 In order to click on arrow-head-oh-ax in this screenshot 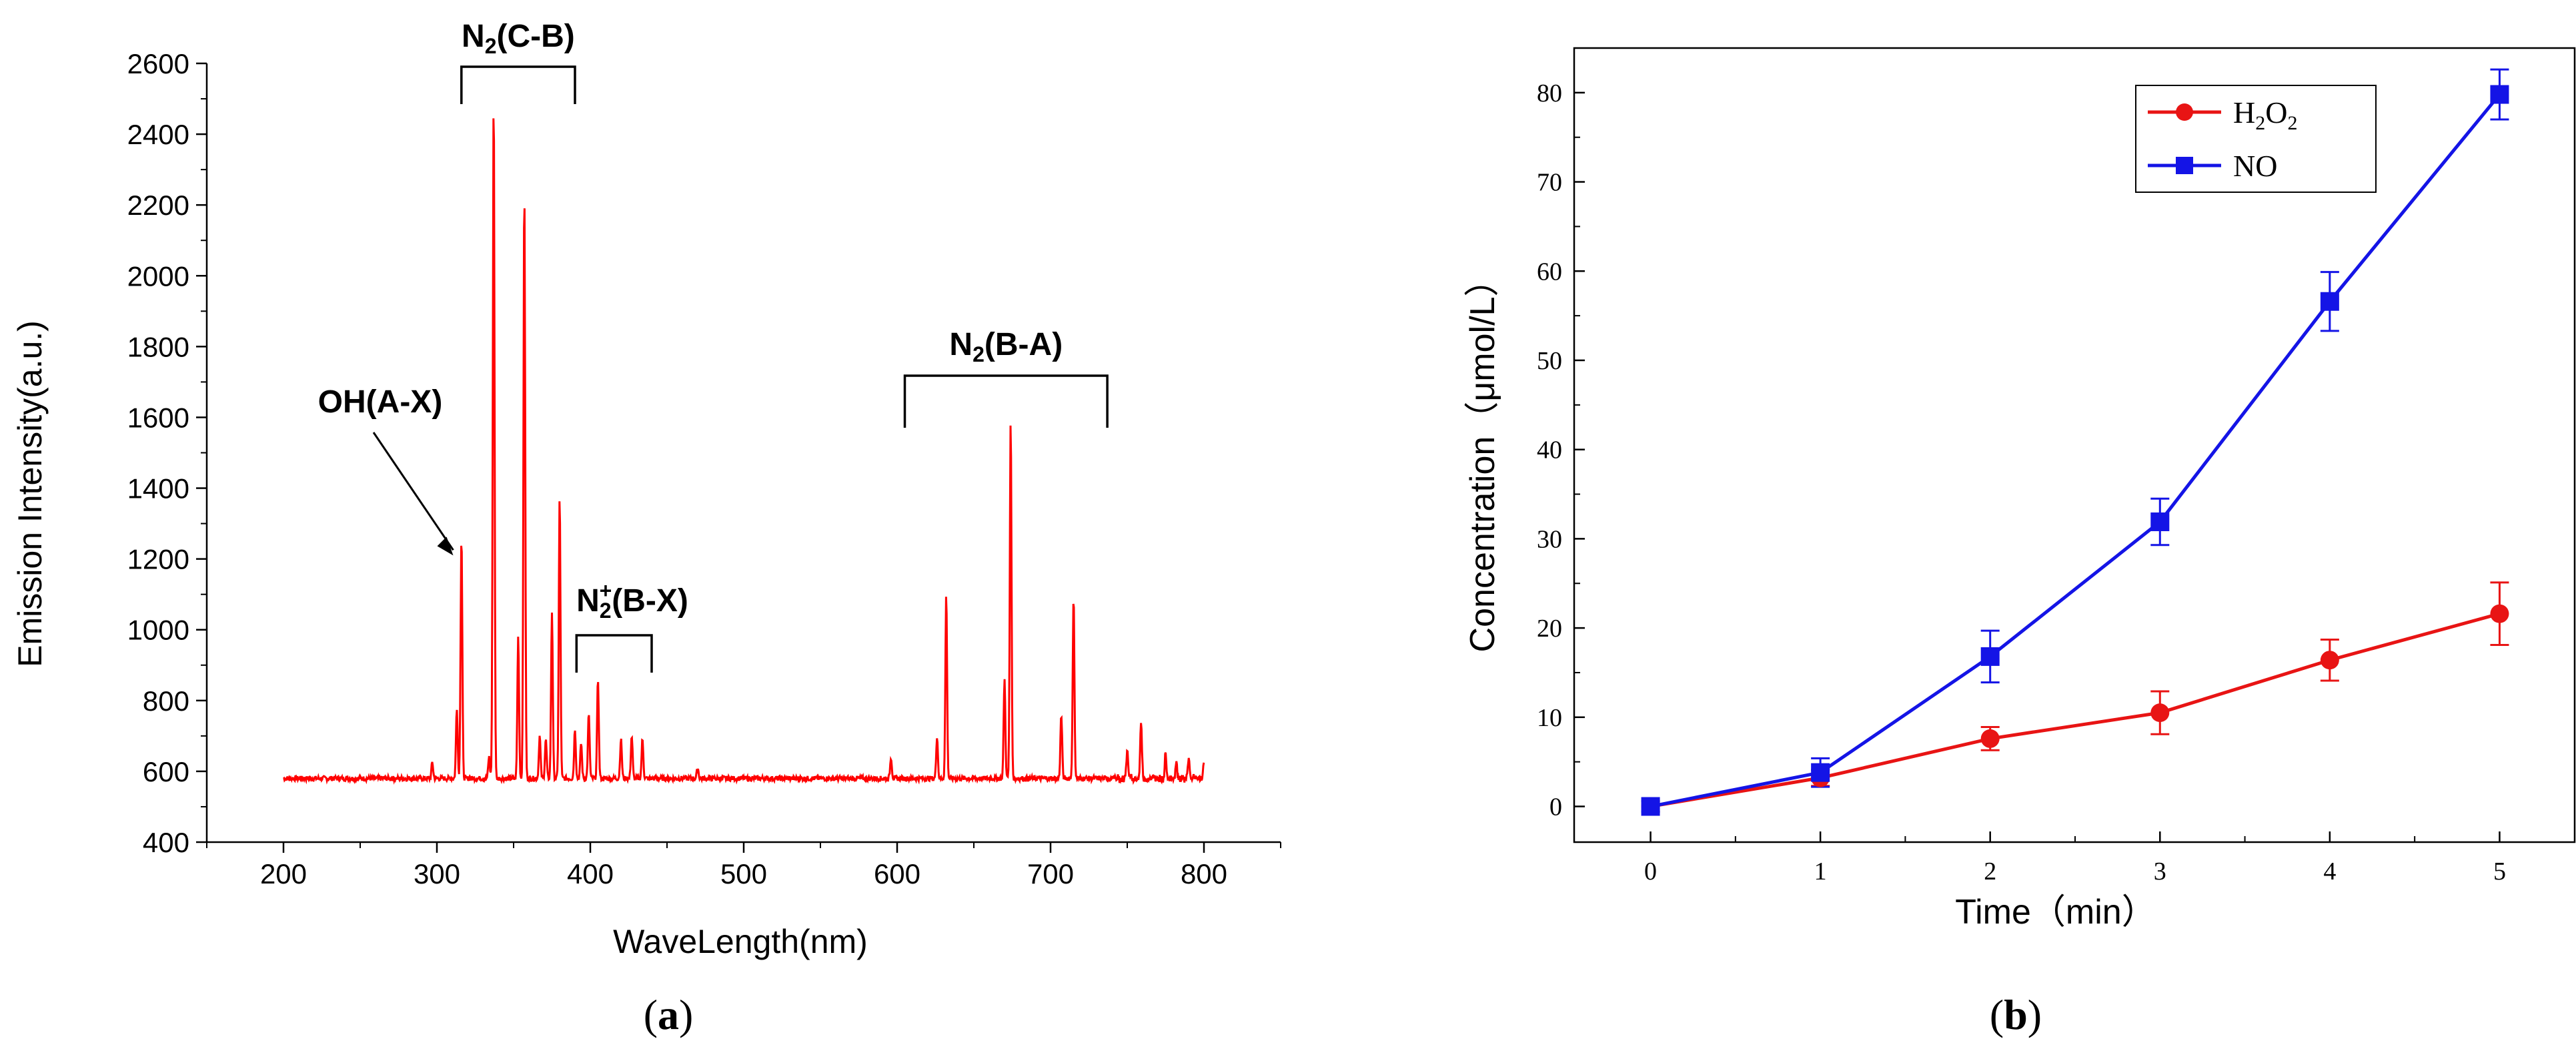, I will do `click(446, 546)`.